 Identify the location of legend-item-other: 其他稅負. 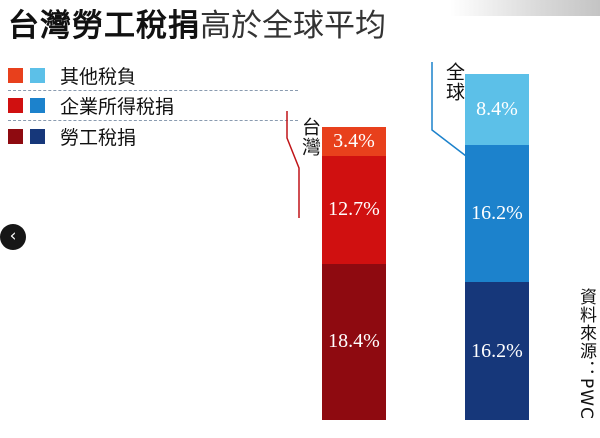
(72, 76).